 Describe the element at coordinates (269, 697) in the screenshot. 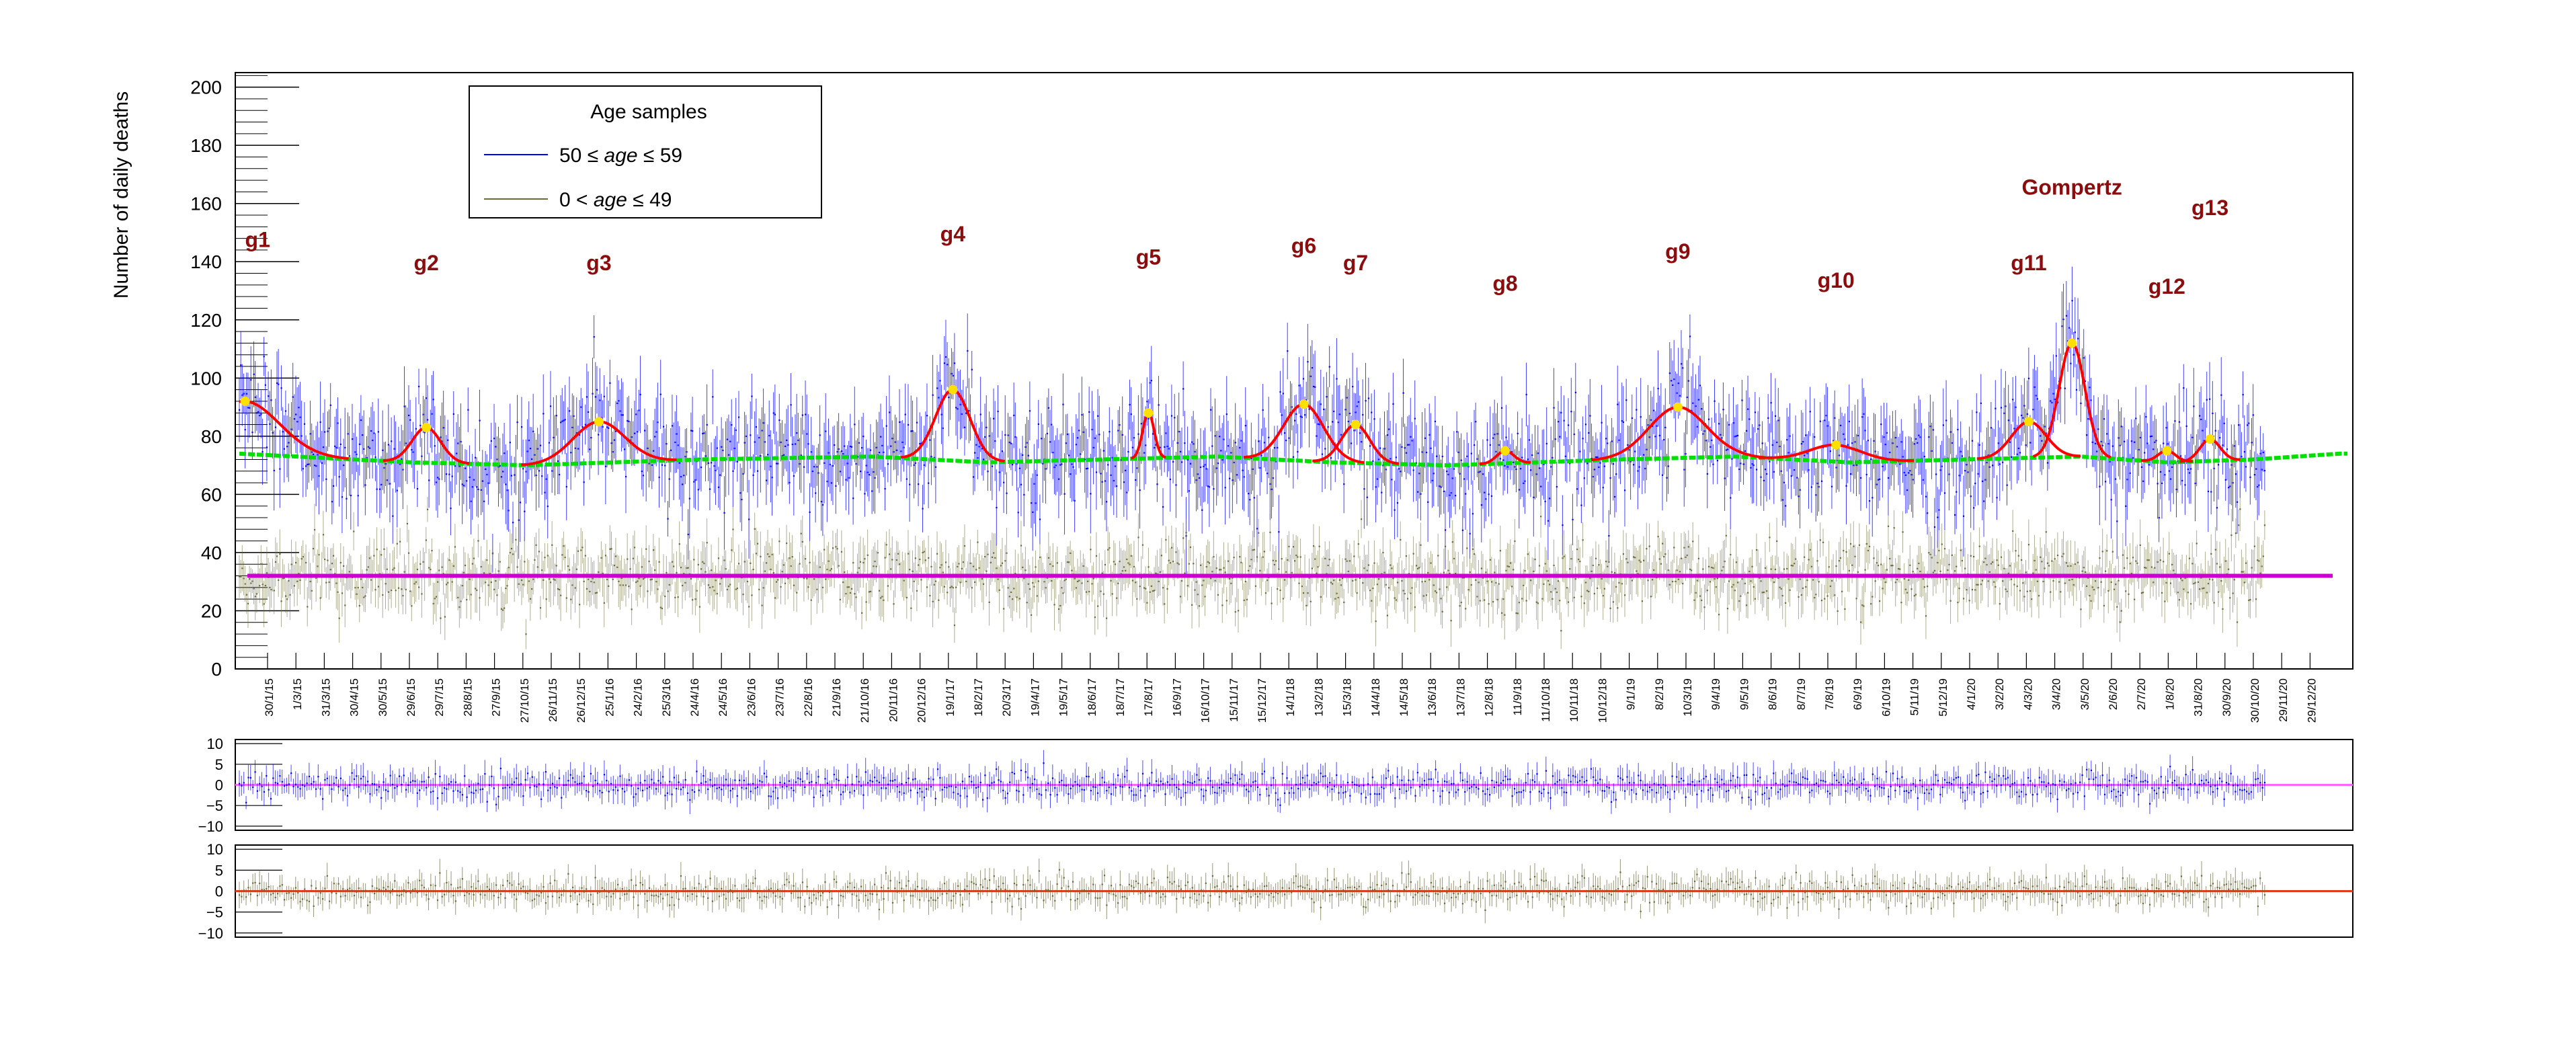

I see `x-tick-label: 30/1/15` at that location.